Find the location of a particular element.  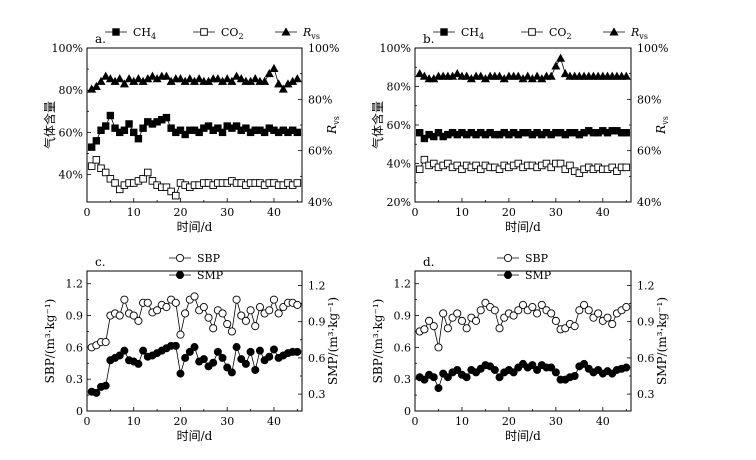

x-tick-label: 40 is located at coordinates (603, 421).